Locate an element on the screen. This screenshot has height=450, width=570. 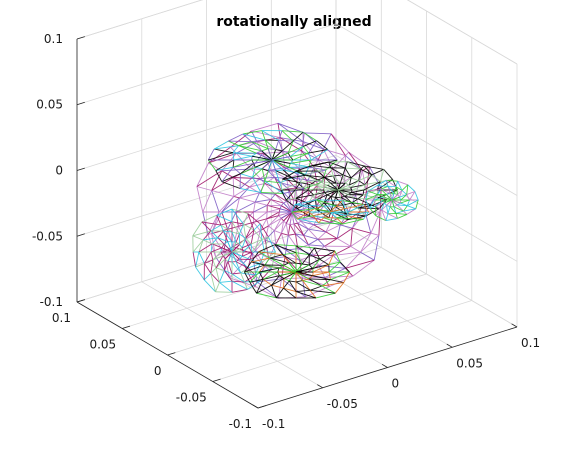
z-tick-label: -0.05 is located at coordinates (47, 236).